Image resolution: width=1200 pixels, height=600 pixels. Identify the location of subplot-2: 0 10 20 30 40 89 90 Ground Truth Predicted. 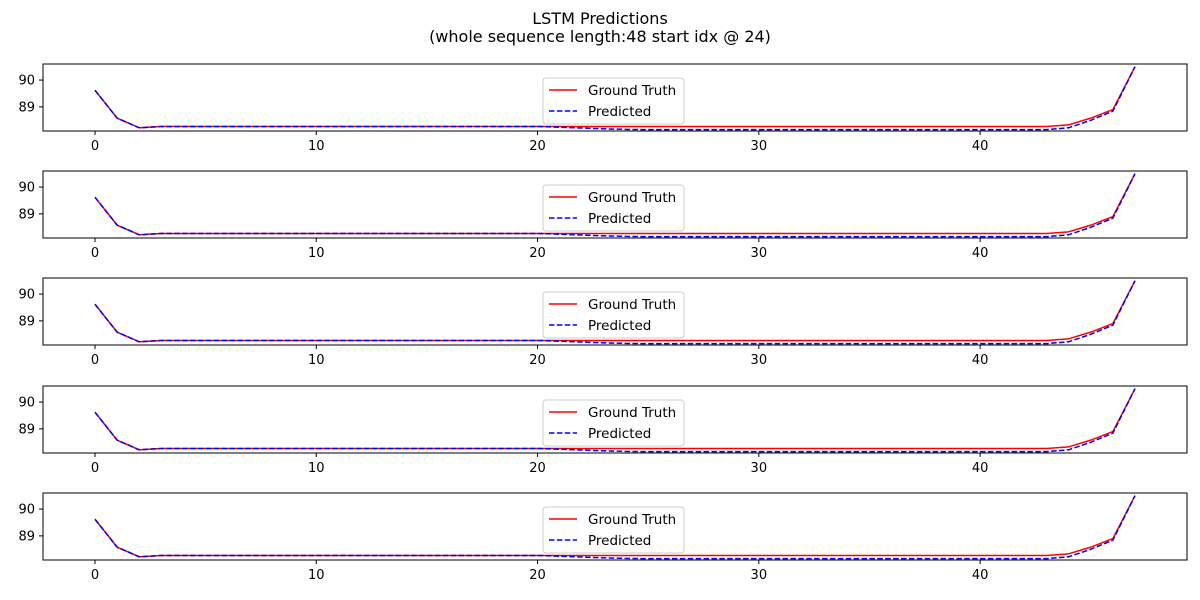
(603, 215).